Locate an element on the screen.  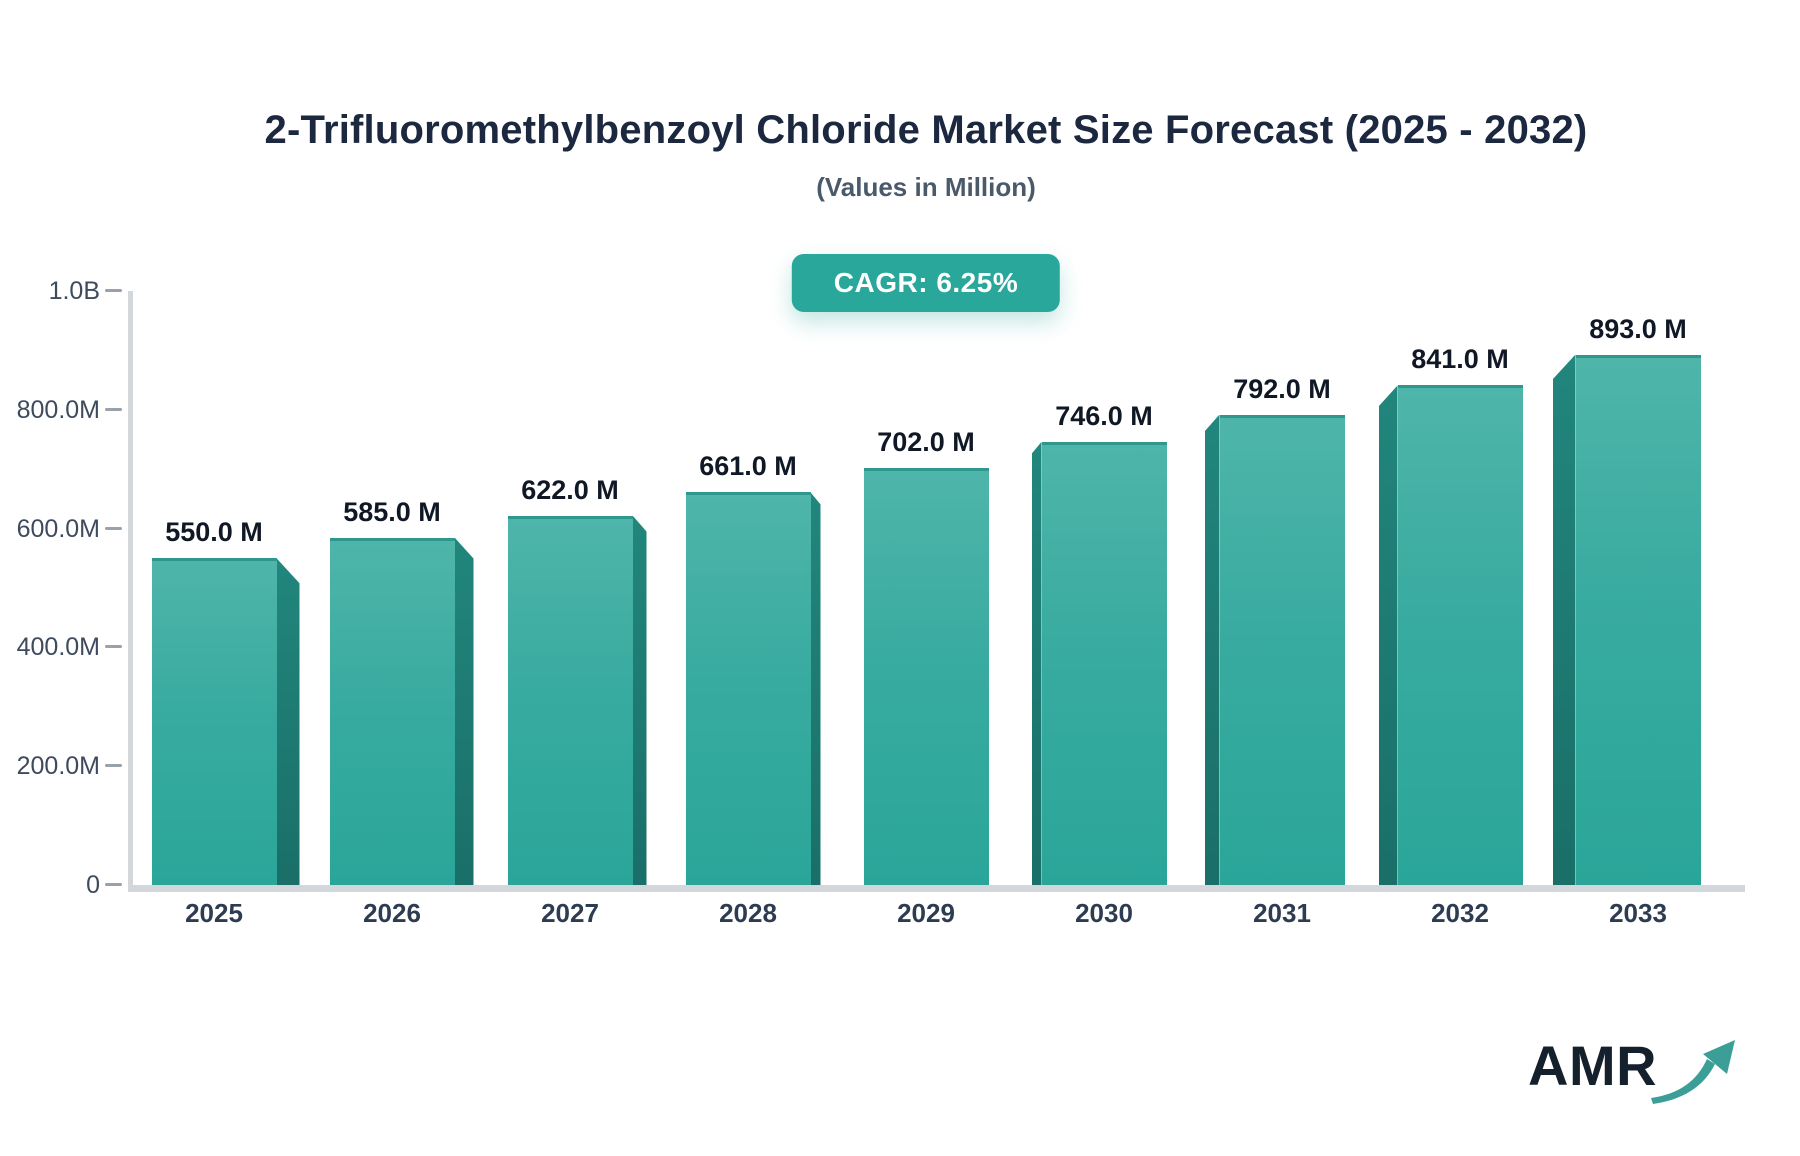
chart-subtitle: (Values in Million) is located at coordinates (926, 187).